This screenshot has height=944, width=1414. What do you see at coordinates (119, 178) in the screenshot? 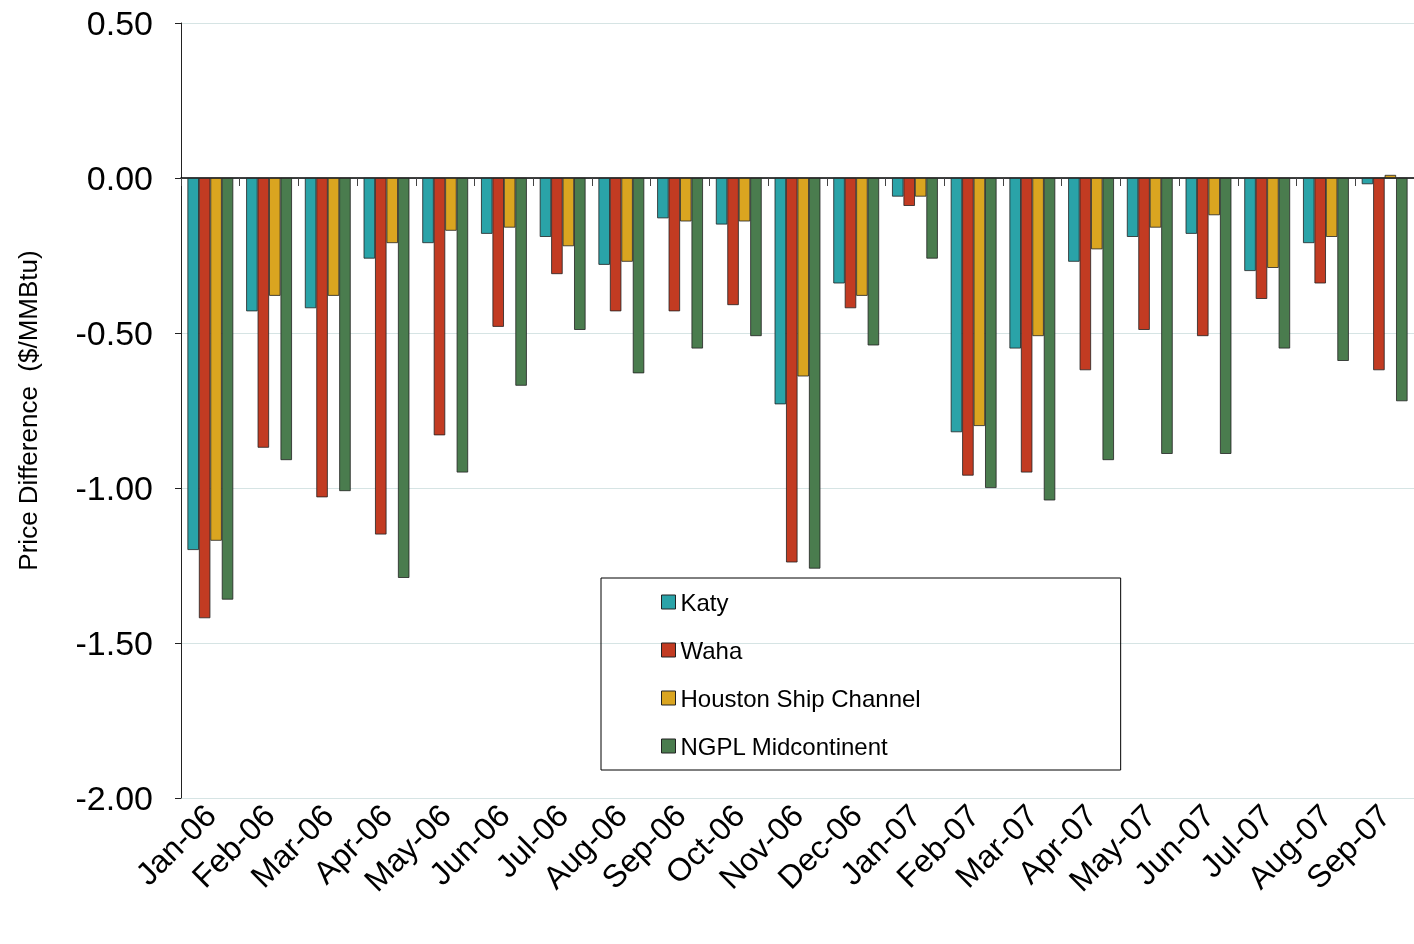
I see `y-tick-label: 0.00` at bounding box center [119, 178].